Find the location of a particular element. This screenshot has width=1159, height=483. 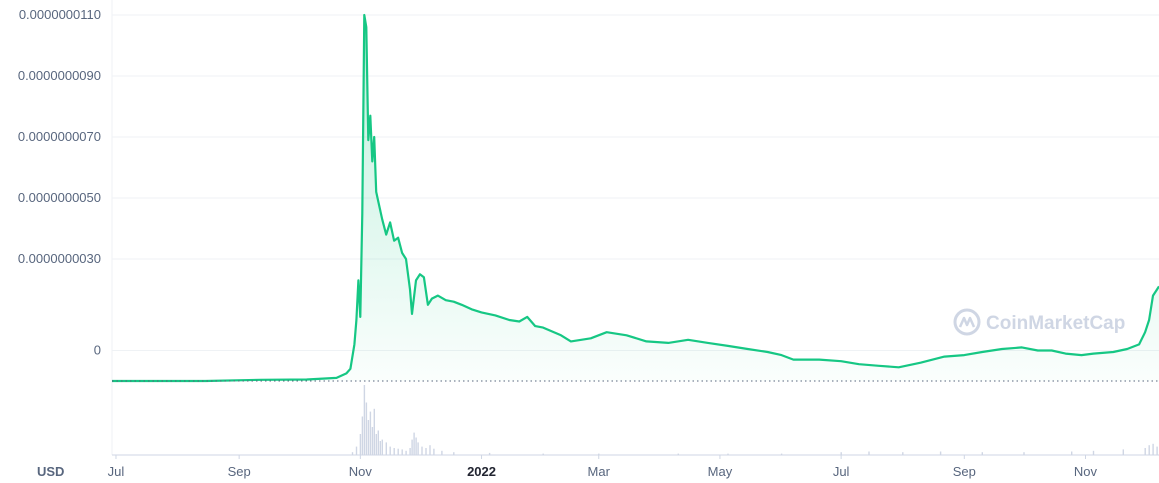

y-tick-label: 0.0000000070 is located at coordinates (59, 136).